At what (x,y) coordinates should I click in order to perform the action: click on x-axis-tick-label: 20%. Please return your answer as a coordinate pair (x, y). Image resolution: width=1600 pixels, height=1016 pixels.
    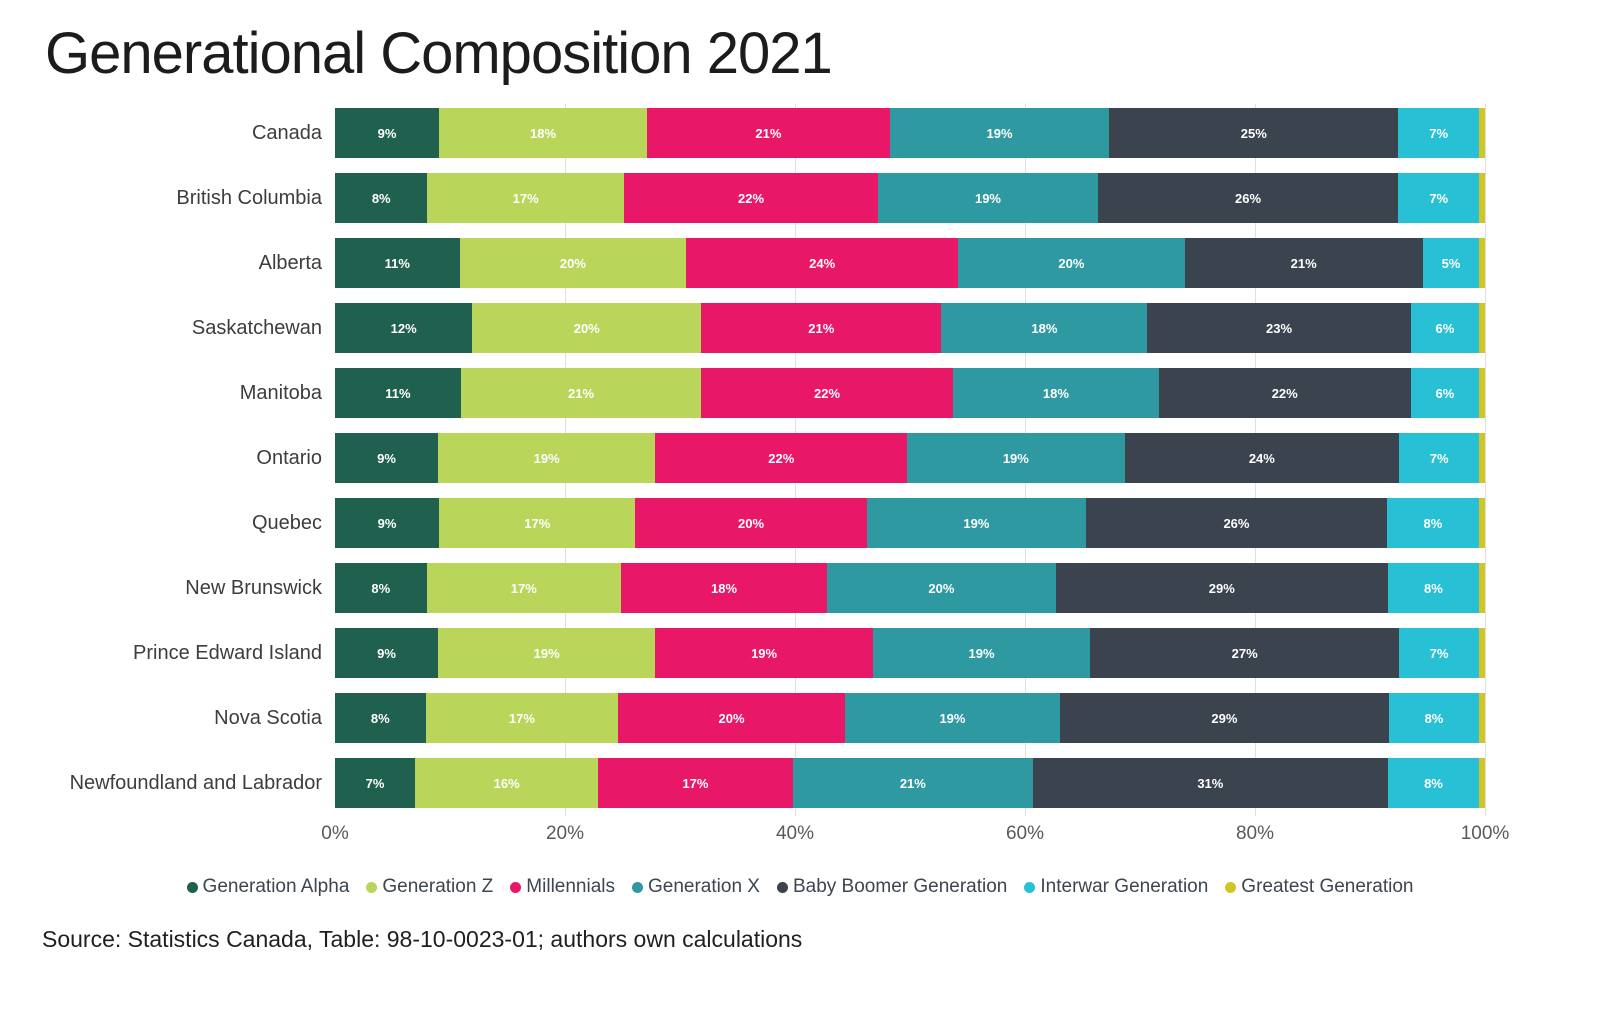
    Looking at the image, I should click on (565, 833).